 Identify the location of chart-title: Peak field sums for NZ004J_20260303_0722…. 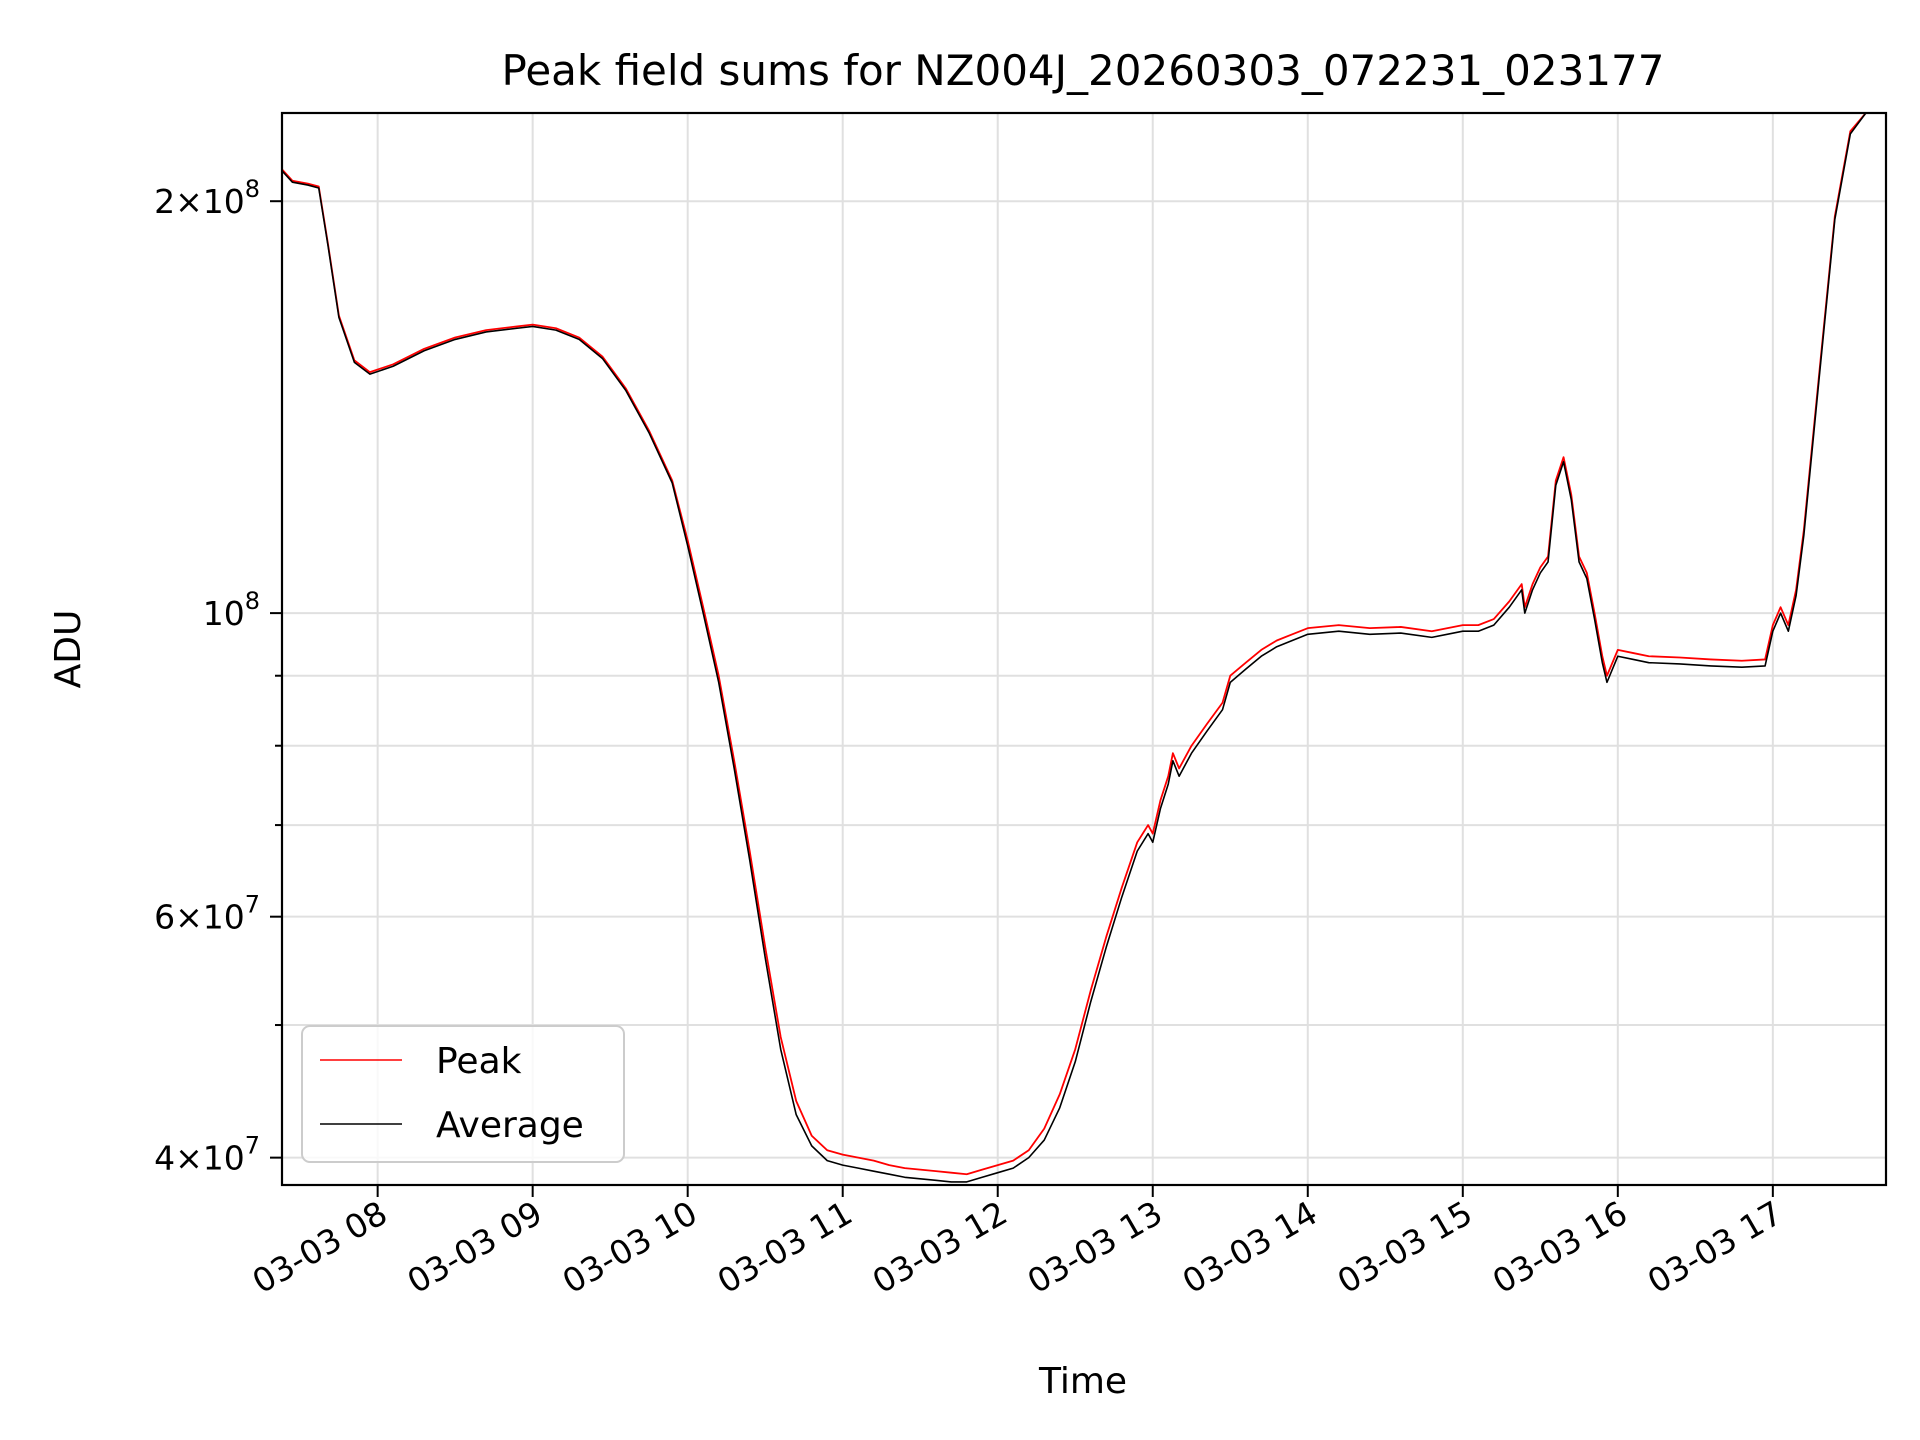
(1083, 70).